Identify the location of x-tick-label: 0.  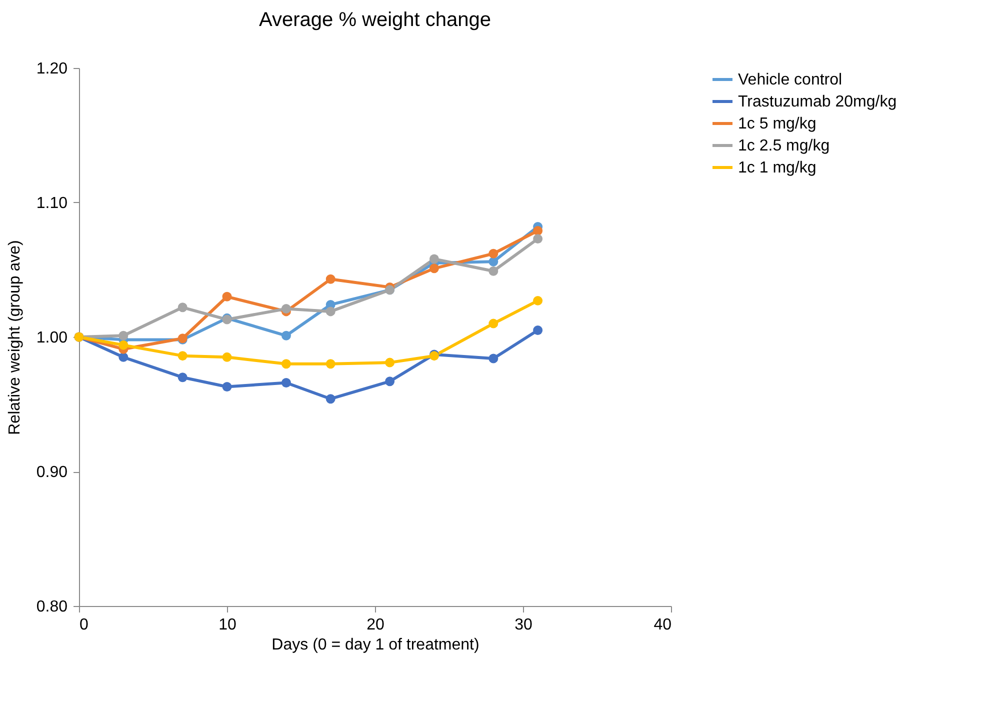
(84, 625).